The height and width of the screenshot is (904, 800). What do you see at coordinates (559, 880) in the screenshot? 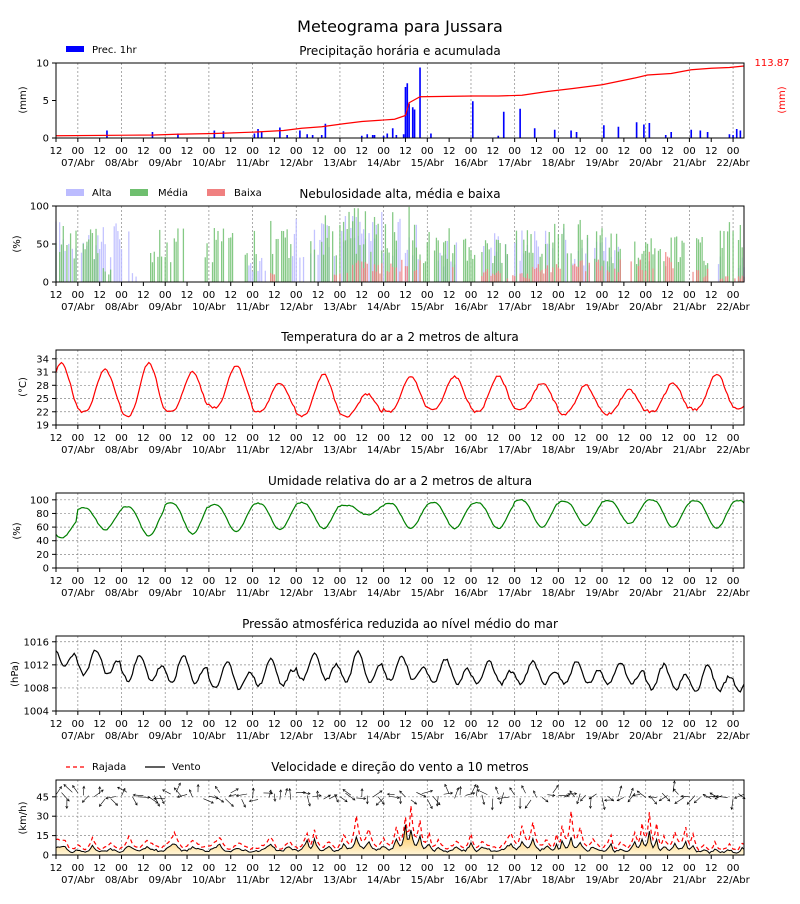
I see `wind-date-label: 18/Abr` at bounding box center [559, 880].